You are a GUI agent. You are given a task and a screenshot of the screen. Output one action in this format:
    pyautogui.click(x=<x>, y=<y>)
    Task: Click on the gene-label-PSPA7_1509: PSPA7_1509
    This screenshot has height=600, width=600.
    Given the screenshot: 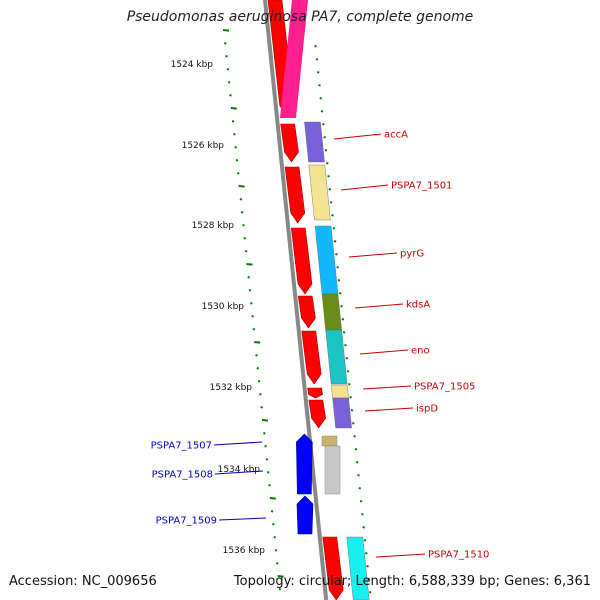 What is the action you would take?
    pyautogui.click(x=186, y=521)
    